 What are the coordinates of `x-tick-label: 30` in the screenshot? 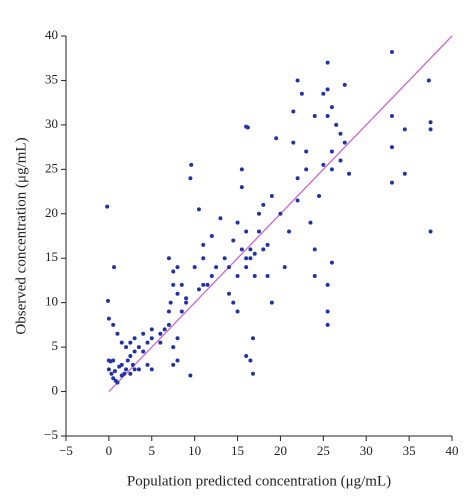 It's located at (366, 450).